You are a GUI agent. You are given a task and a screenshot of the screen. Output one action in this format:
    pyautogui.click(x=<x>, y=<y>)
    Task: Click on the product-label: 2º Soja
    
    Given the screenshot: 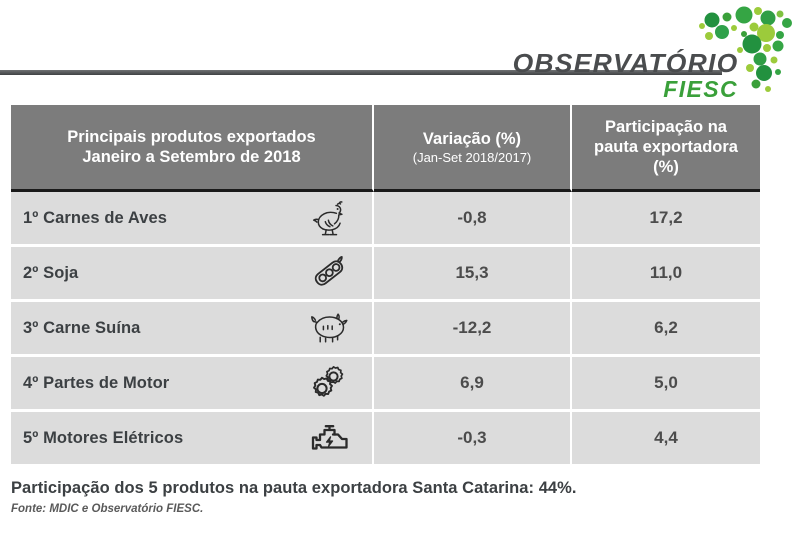 What is the action you would take?
    pyautogui.click(x=51, y=272)
    